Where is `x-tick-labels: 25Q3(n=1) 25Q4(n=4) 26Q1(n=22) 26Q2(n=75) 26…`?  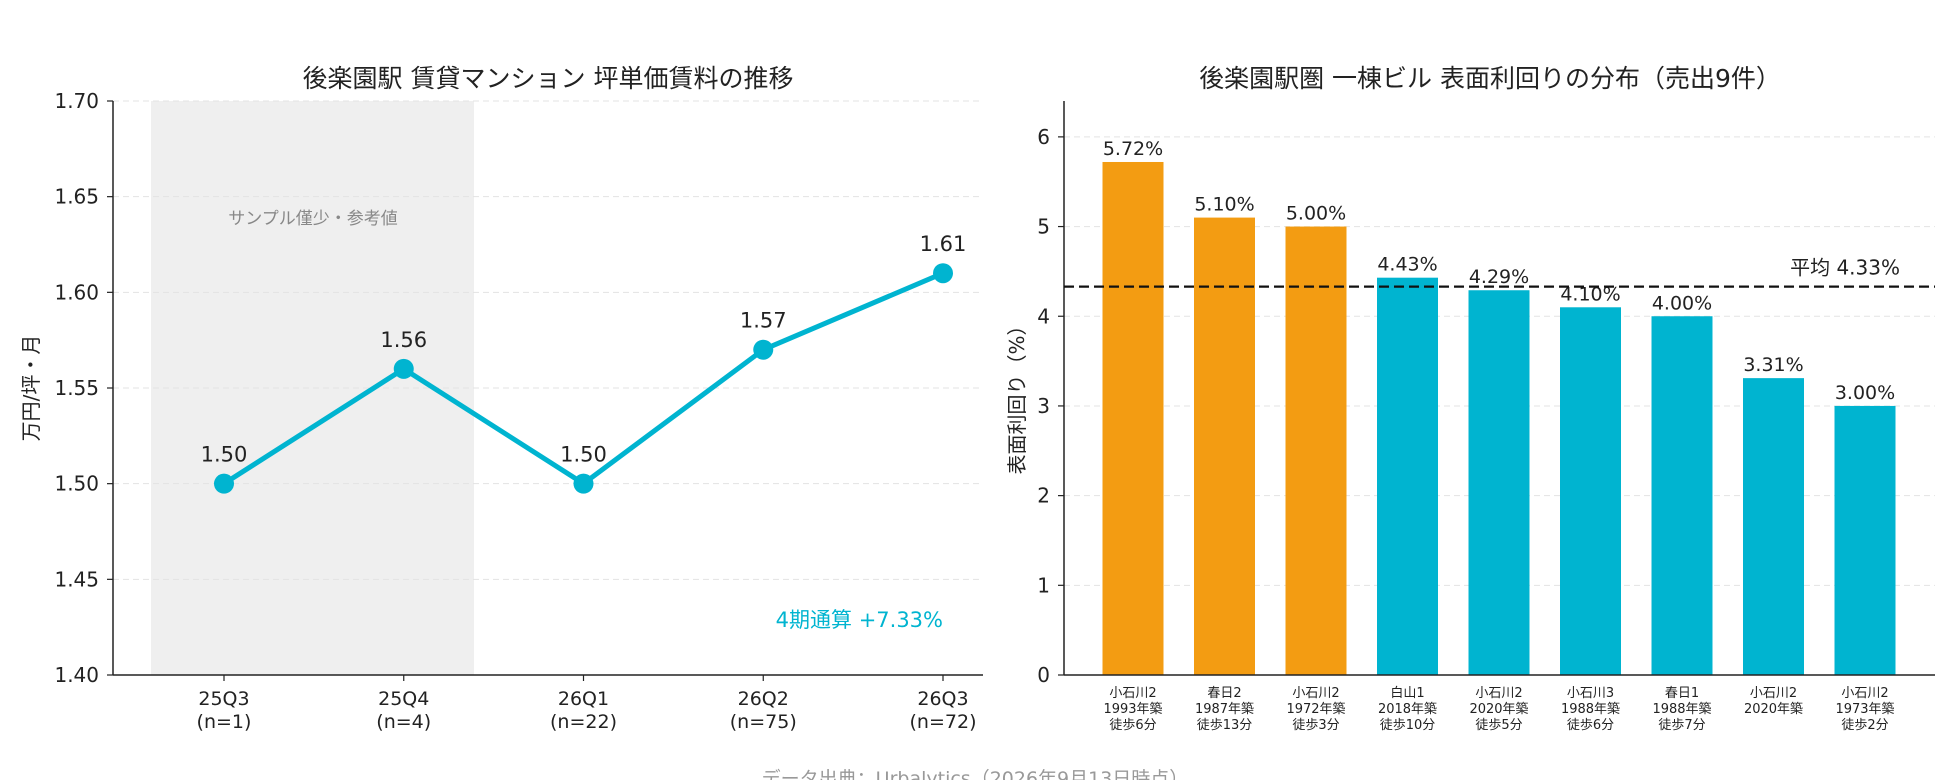
x-tick-labels: 25Q3(n=1) 25Q4(n=4) 26Q1(n=22) 26Q2(n=75) 26… is located at coordinates (587, 704).